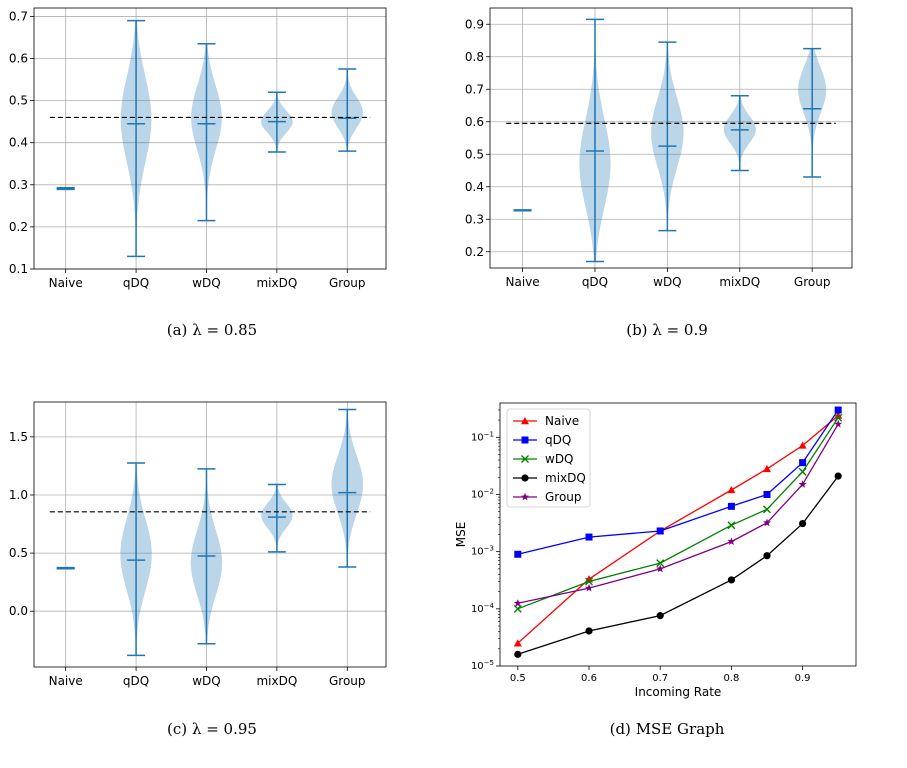  What do you see at coordinates (667, 330) in the screenshot?
I see `caption-b: (b) λ = 0.9` at bounding box center [667, 330].